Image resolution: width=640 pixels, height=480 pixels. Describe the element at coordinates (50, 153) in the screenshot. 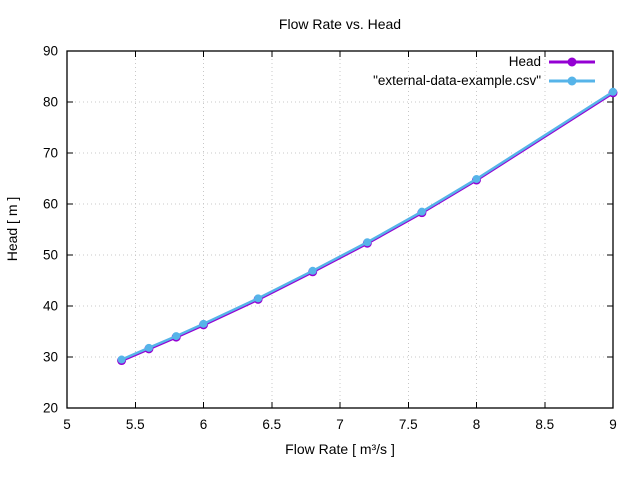

I see `y-tick-label: 70` at that location.